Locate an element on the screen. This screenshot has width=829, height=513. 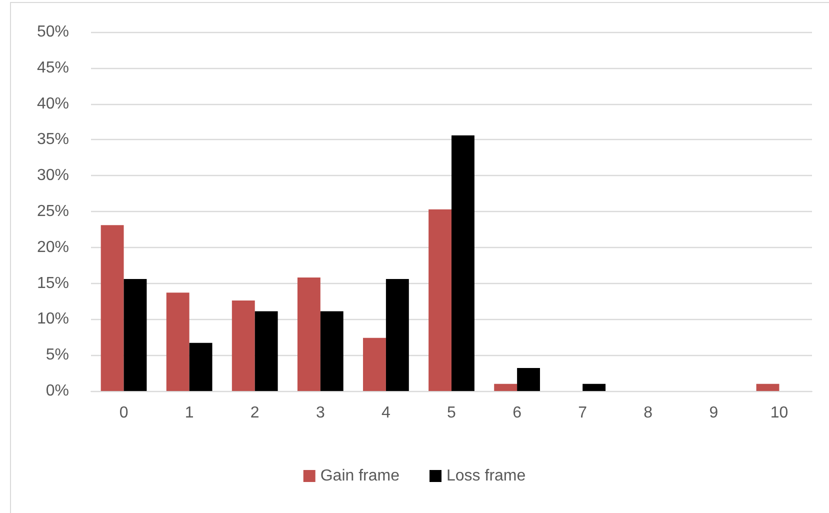
y-tick-label: 15% is located at coordinates (52, 283).